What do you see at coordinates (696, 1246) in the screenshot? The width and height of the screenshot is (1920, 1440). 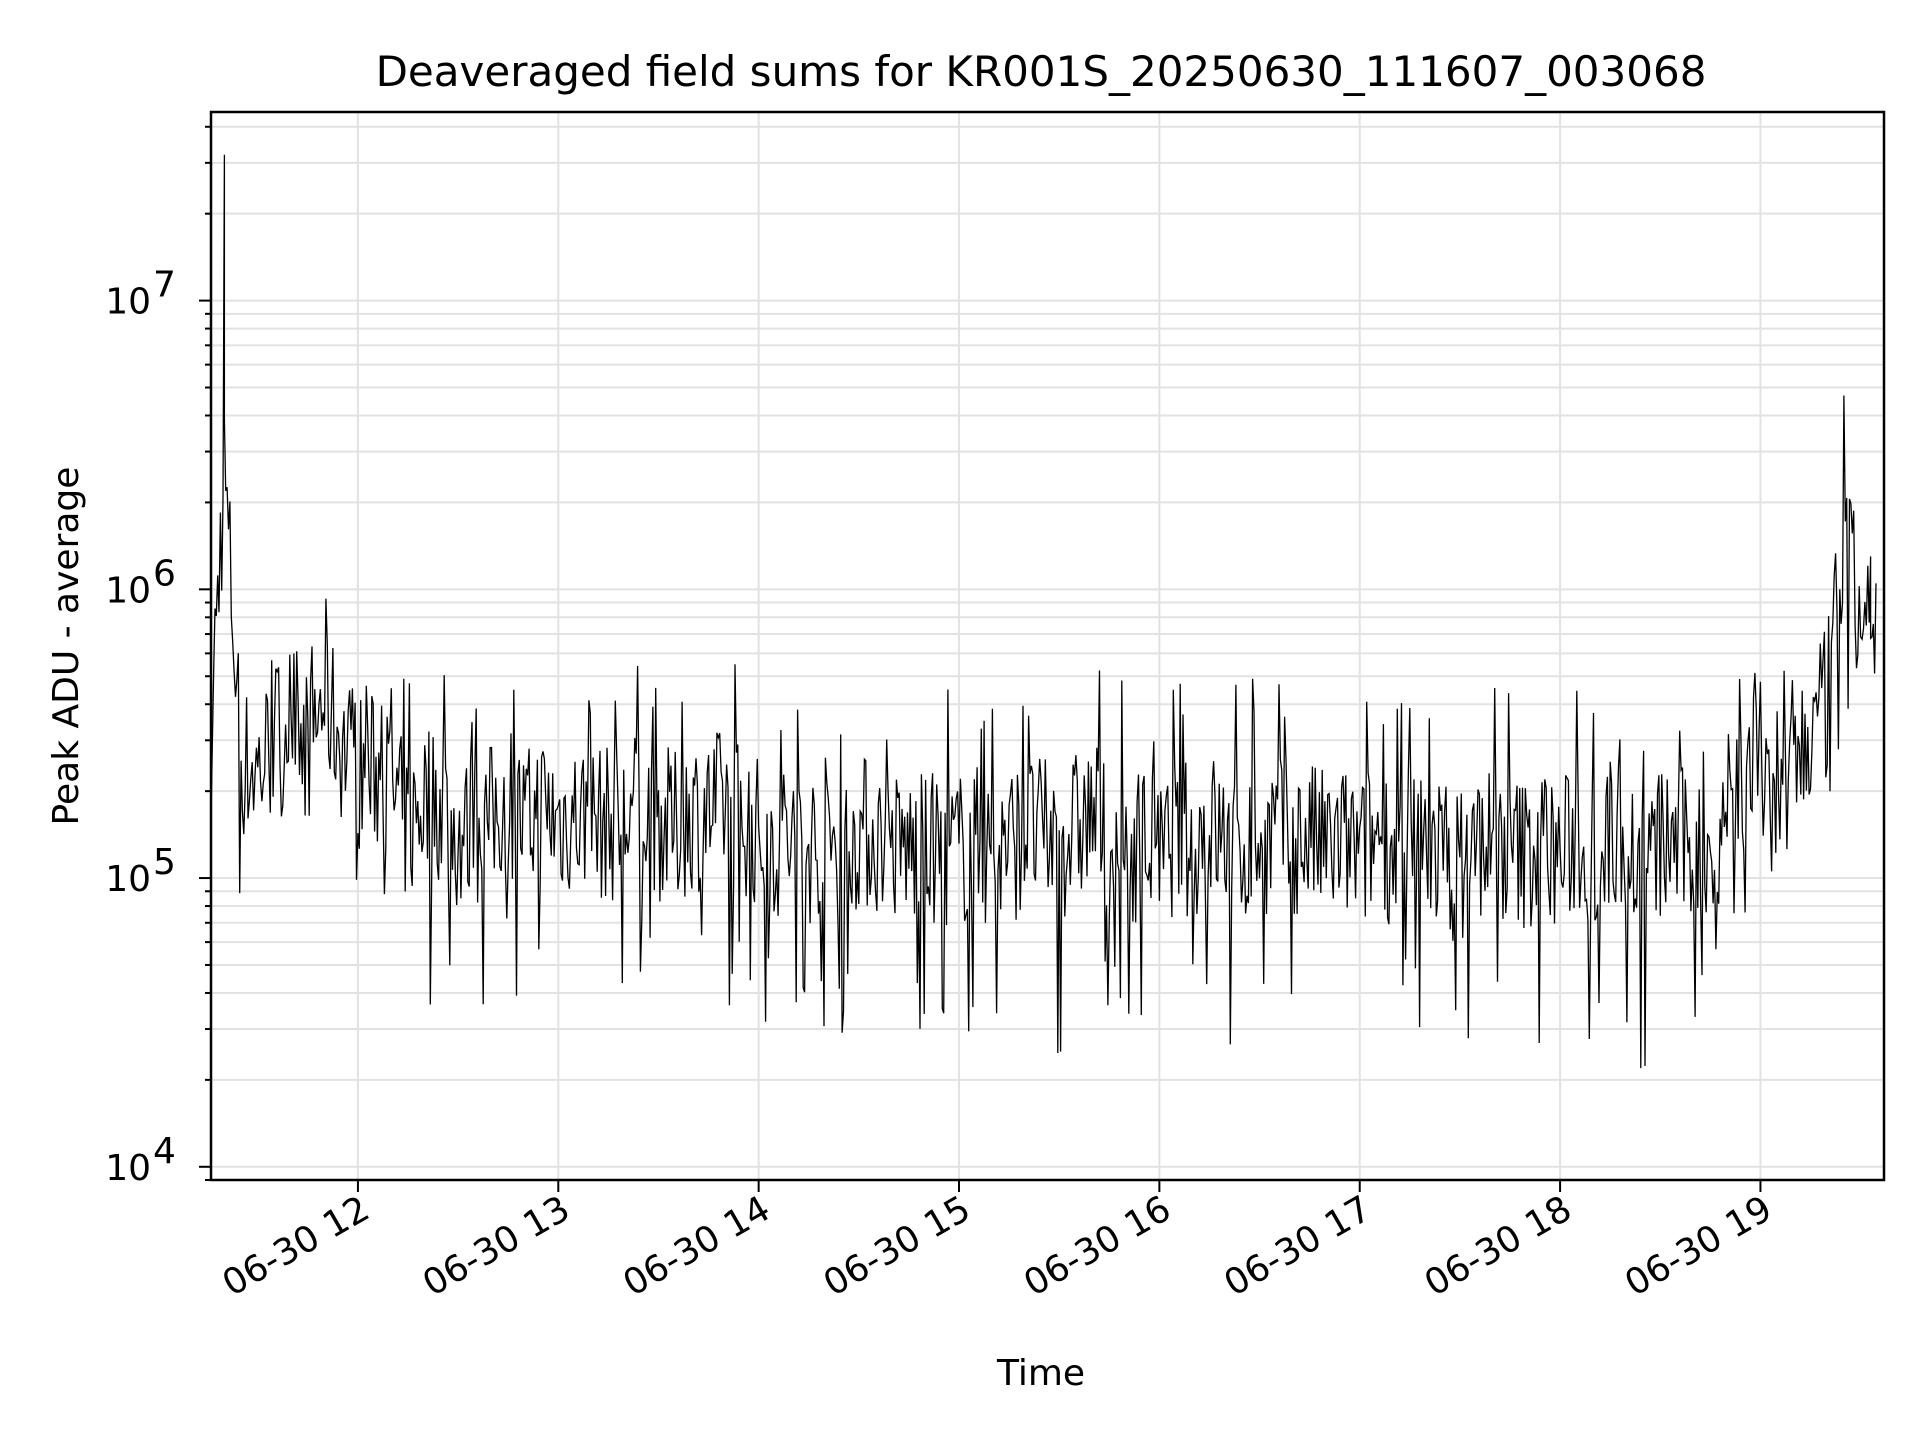 I see `x-tick-label: 06-30 14` at bounding box center [696, 1246].